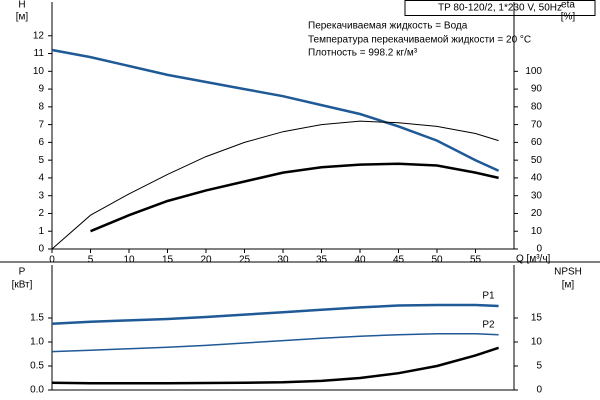  Describe the element at coordinates (537, 318) in the screenshot. I see `y2-tick-label: 15` at that location.